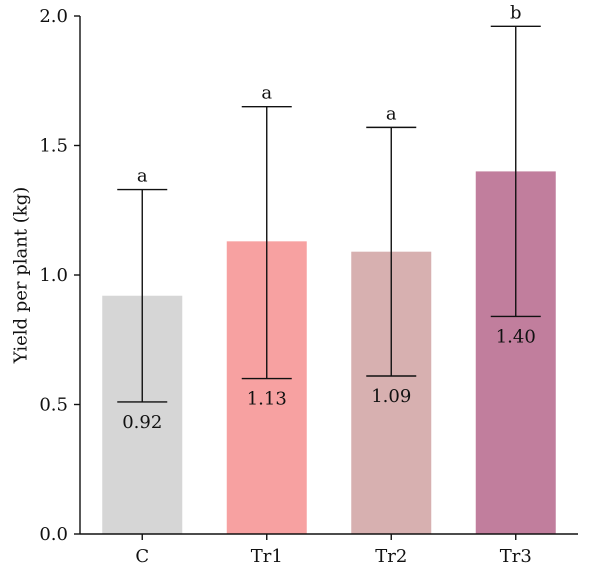 The image size is (600, 568). Describe the element at coordinates (267, 399) in the screenshot. I see `value-label: 1.13` at that location.